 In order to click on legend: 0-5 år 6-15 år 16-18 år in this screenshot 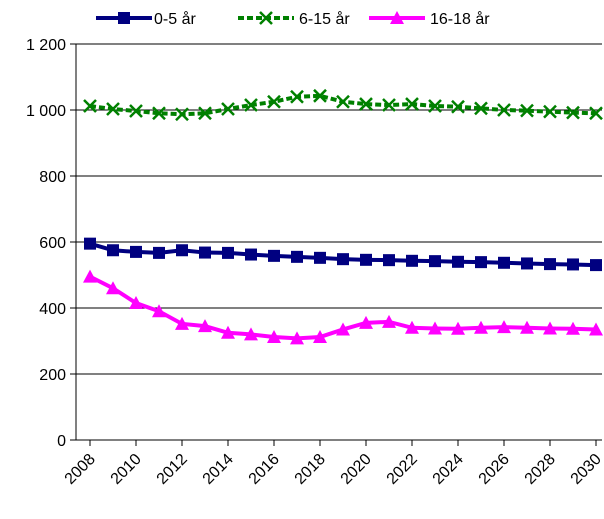, I will do `click(293, 19)`.